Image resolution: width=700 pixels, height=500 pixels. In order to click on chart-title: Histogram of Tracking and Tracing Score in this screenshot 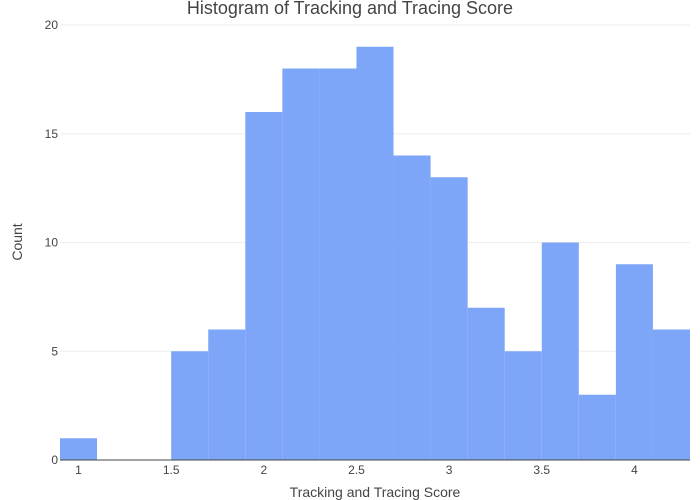, I will do `click(350, 9)`.